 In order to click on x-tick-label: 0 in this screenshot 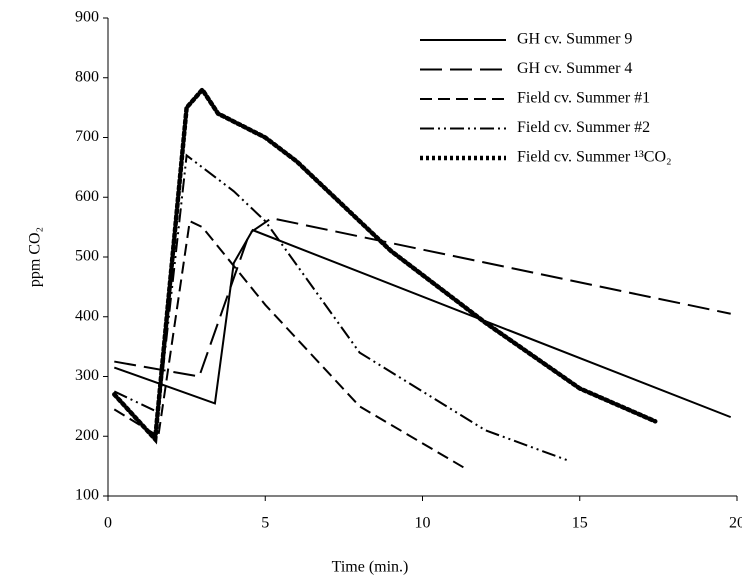, I will do `click(108, 523)`.